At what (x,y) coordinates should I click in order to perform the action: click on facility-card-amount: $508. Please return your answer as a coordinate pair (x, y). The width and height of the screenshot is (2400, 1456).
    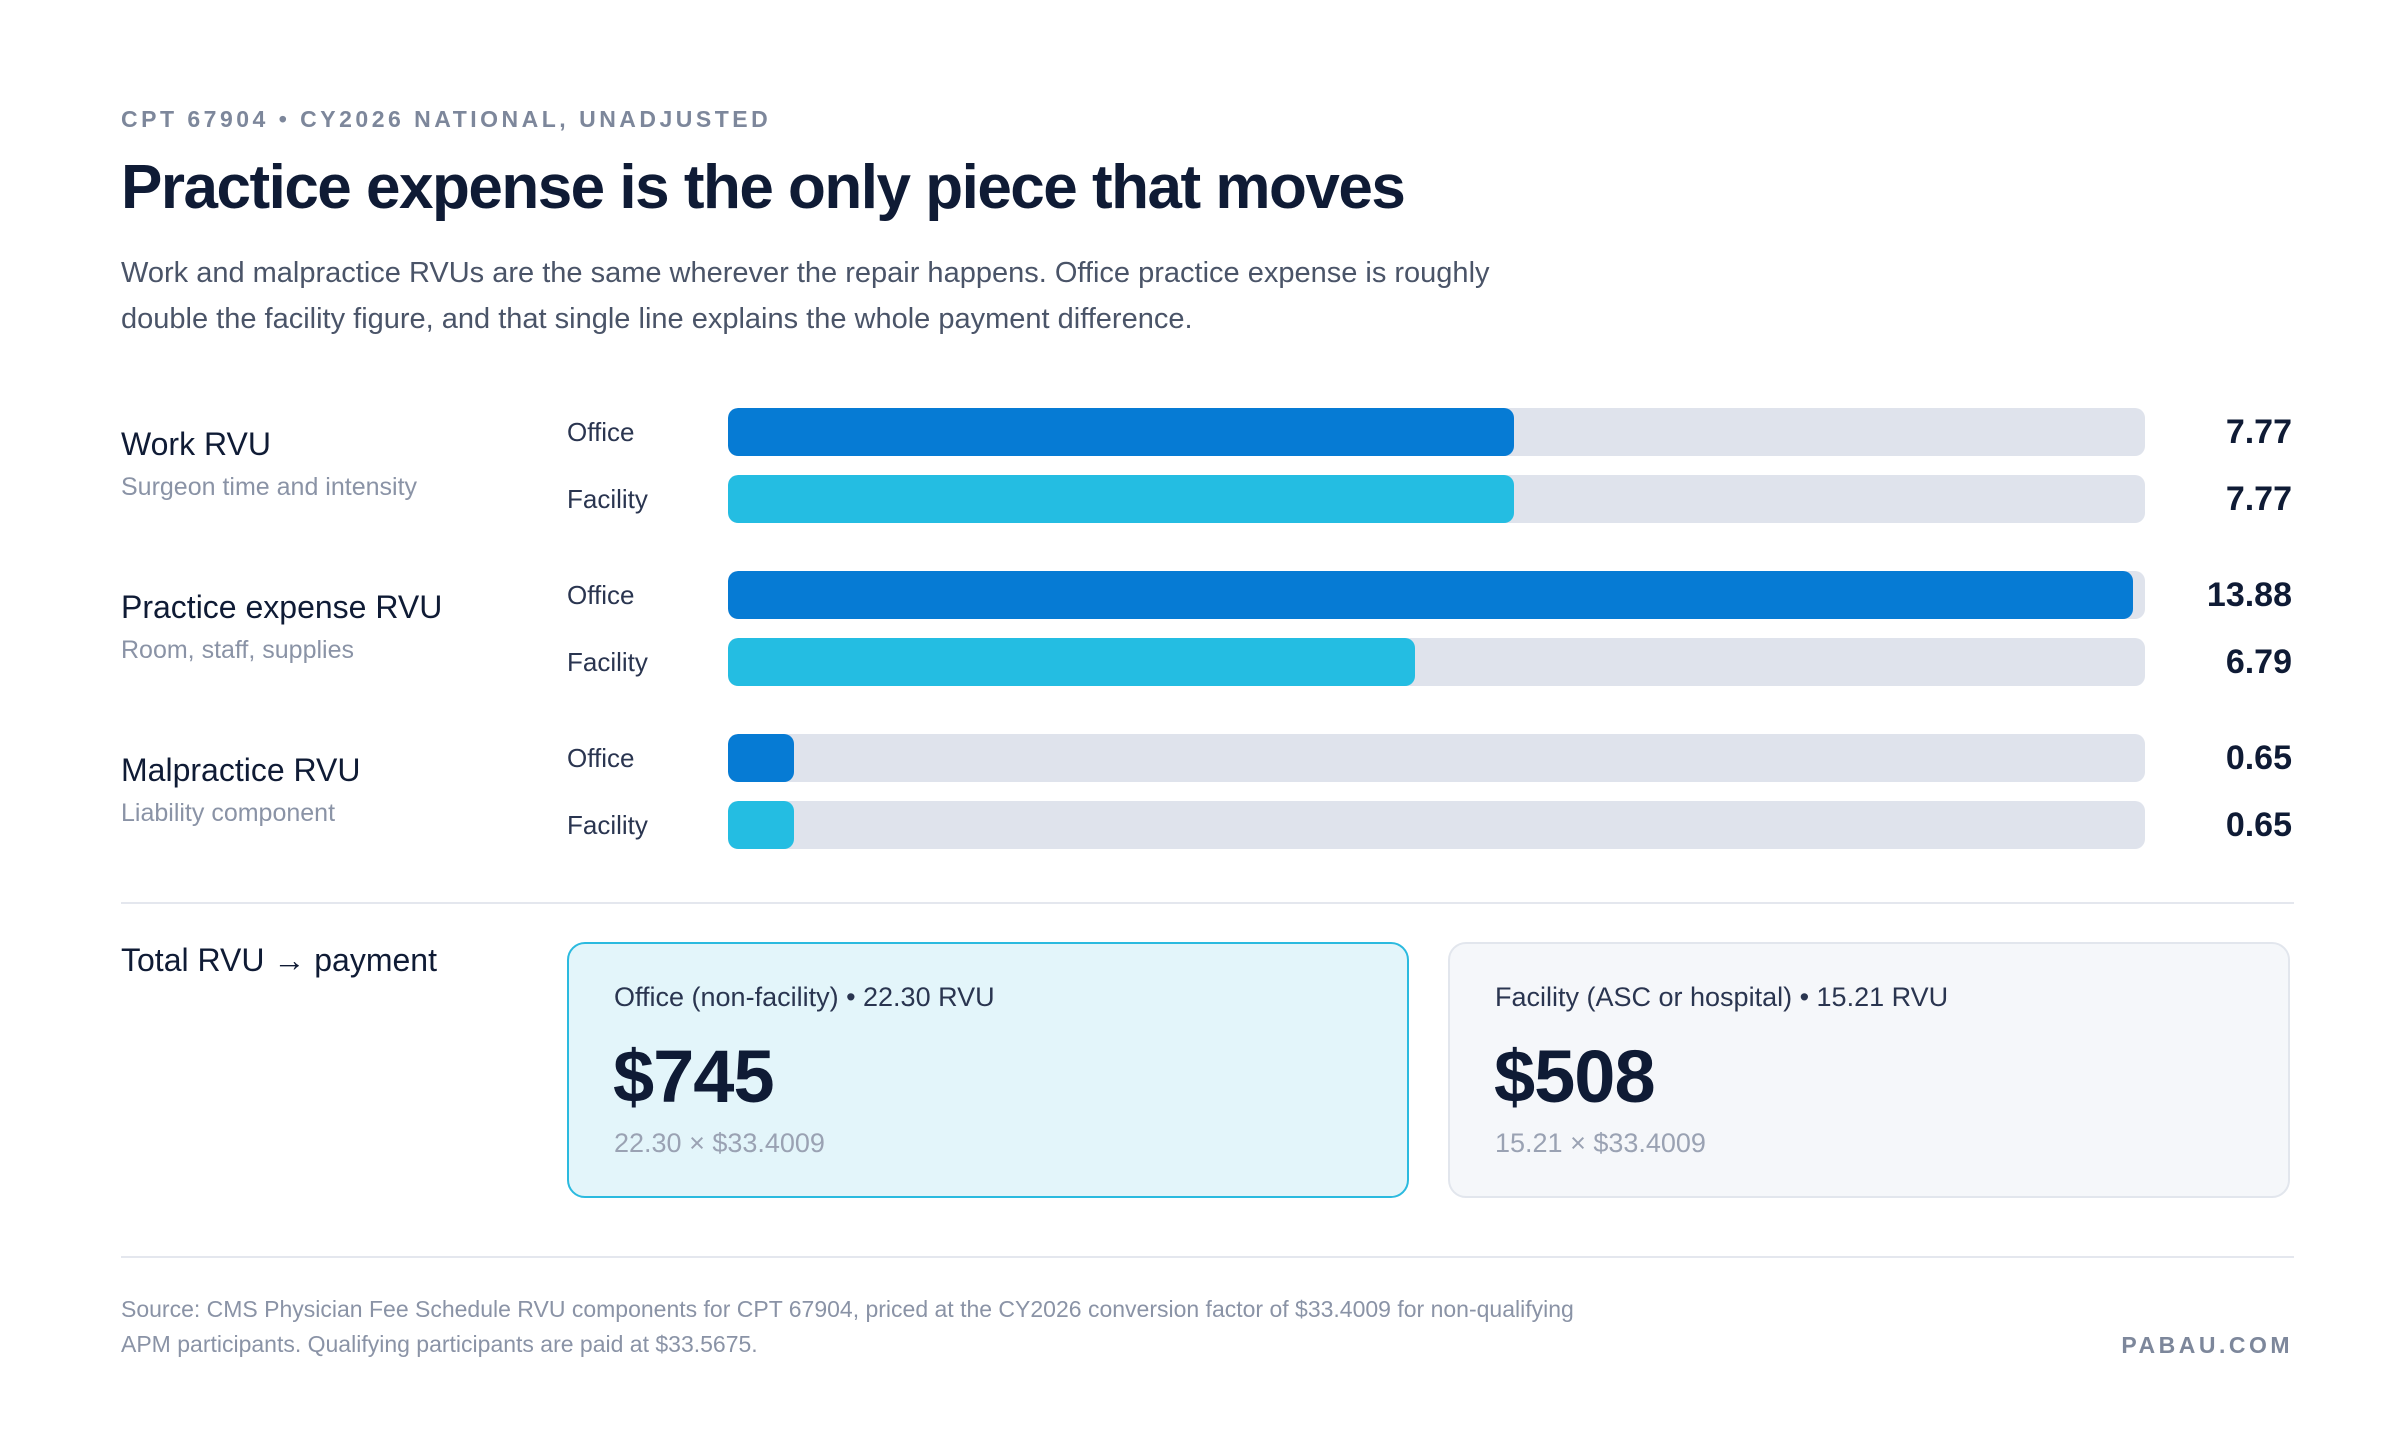
    Looking at the image, I should click on (1575, 1076).